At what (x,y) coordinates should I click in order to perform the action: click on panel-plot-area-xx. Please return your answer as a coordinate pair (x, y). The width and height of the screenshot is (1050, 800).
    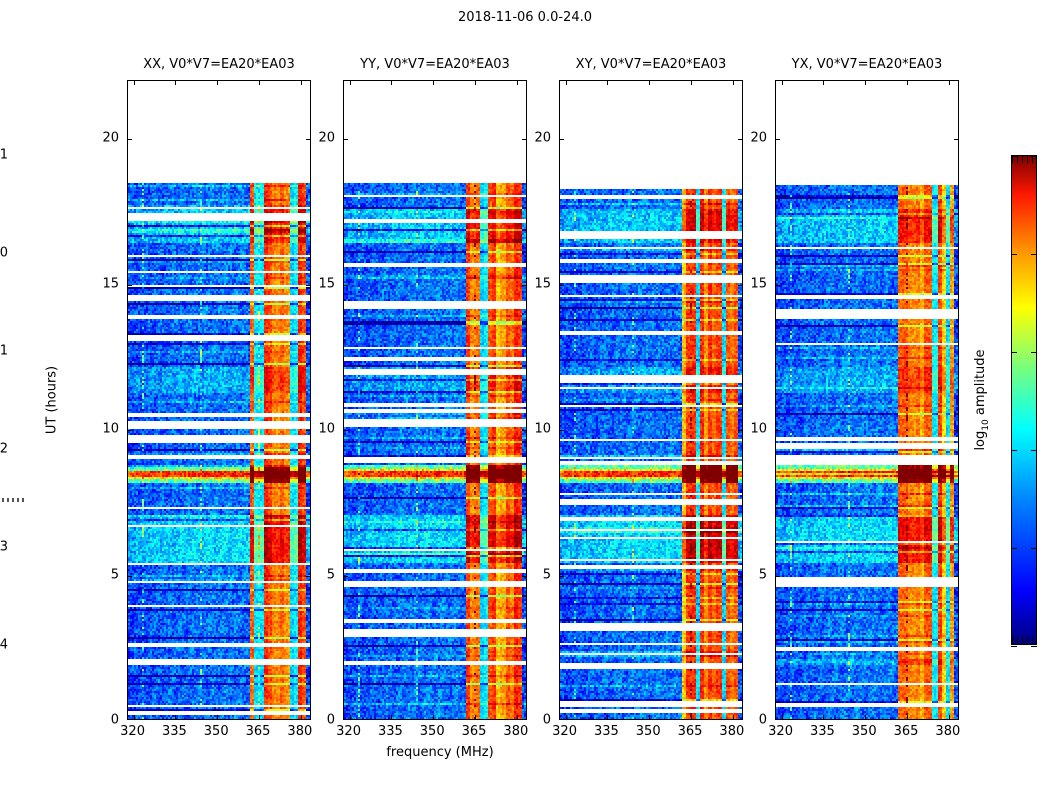
    Looking at the image, I should click on (219, 400).